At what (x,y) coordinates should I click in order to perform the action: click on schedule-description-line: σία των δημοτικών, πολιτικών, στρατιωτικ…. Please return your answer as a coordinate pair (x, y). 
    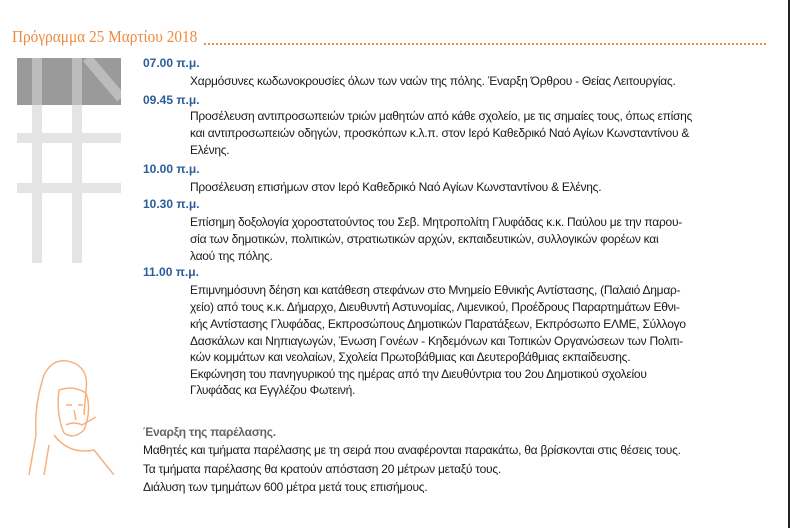
    Looking at the image, I should click on (424, 239).